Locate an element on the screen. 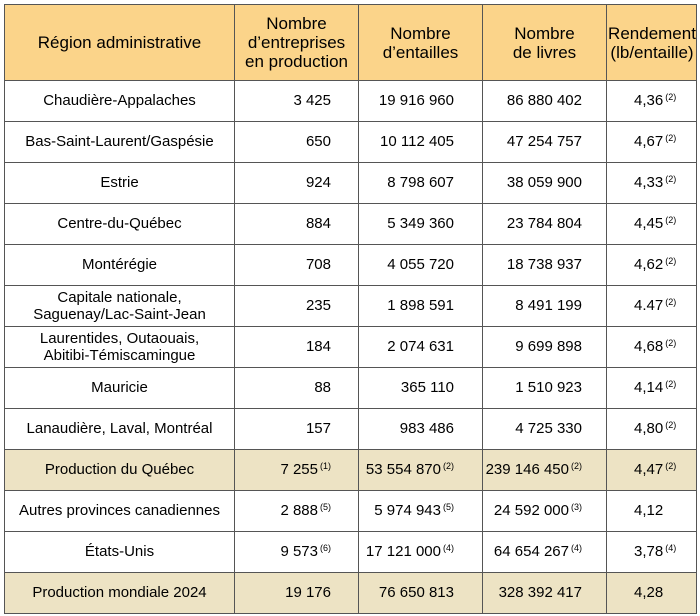 The width and height of the screenshot is (700, 616). region-cell: Bas-Saint-Laurent/Gaspésie is located at coordinates (119, 142).